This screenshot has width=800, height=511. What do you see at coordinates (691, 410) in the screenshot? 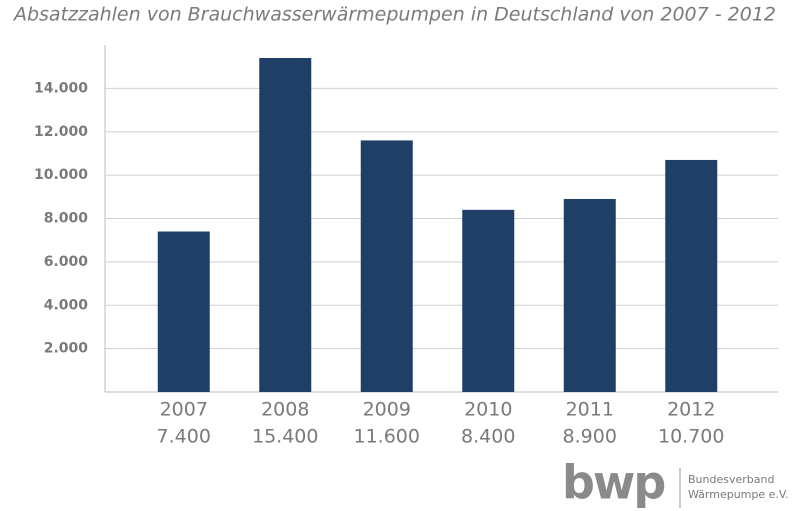
I see `x-tick-label: 2012` at bounding box center [691, 410].